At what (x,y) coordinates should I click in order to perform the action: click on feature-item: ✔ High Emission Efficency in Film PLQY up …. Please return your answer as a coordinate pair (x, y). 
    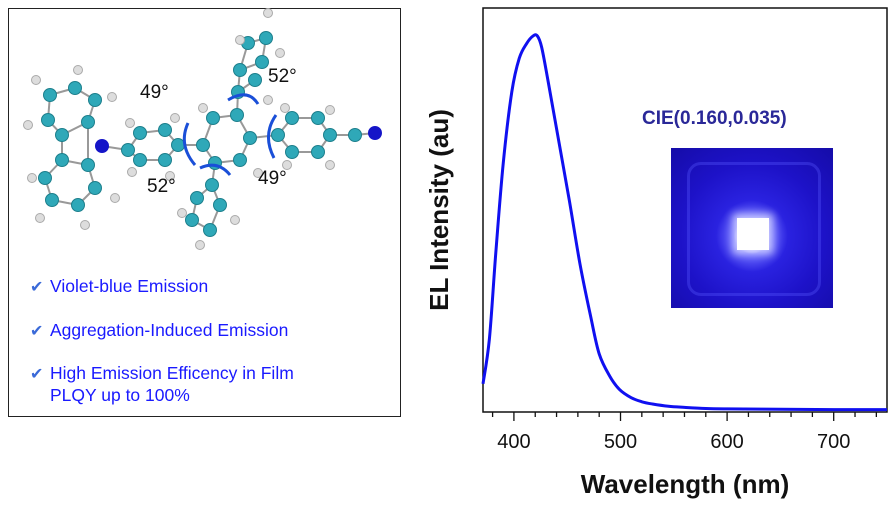
    Looking at the image, I should click on (162, 384).